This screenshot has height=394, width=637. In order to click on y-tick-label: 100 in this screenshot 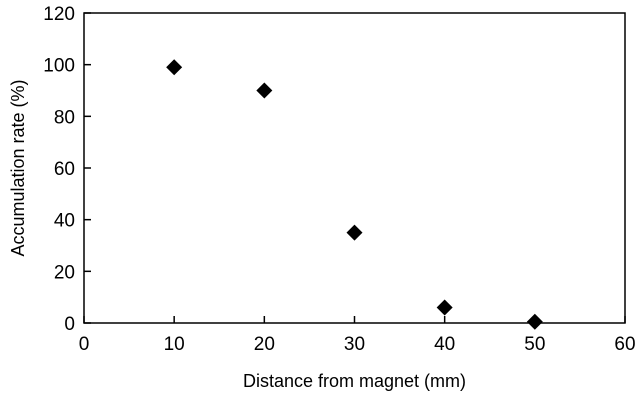, I will do `click(59, 66)`.